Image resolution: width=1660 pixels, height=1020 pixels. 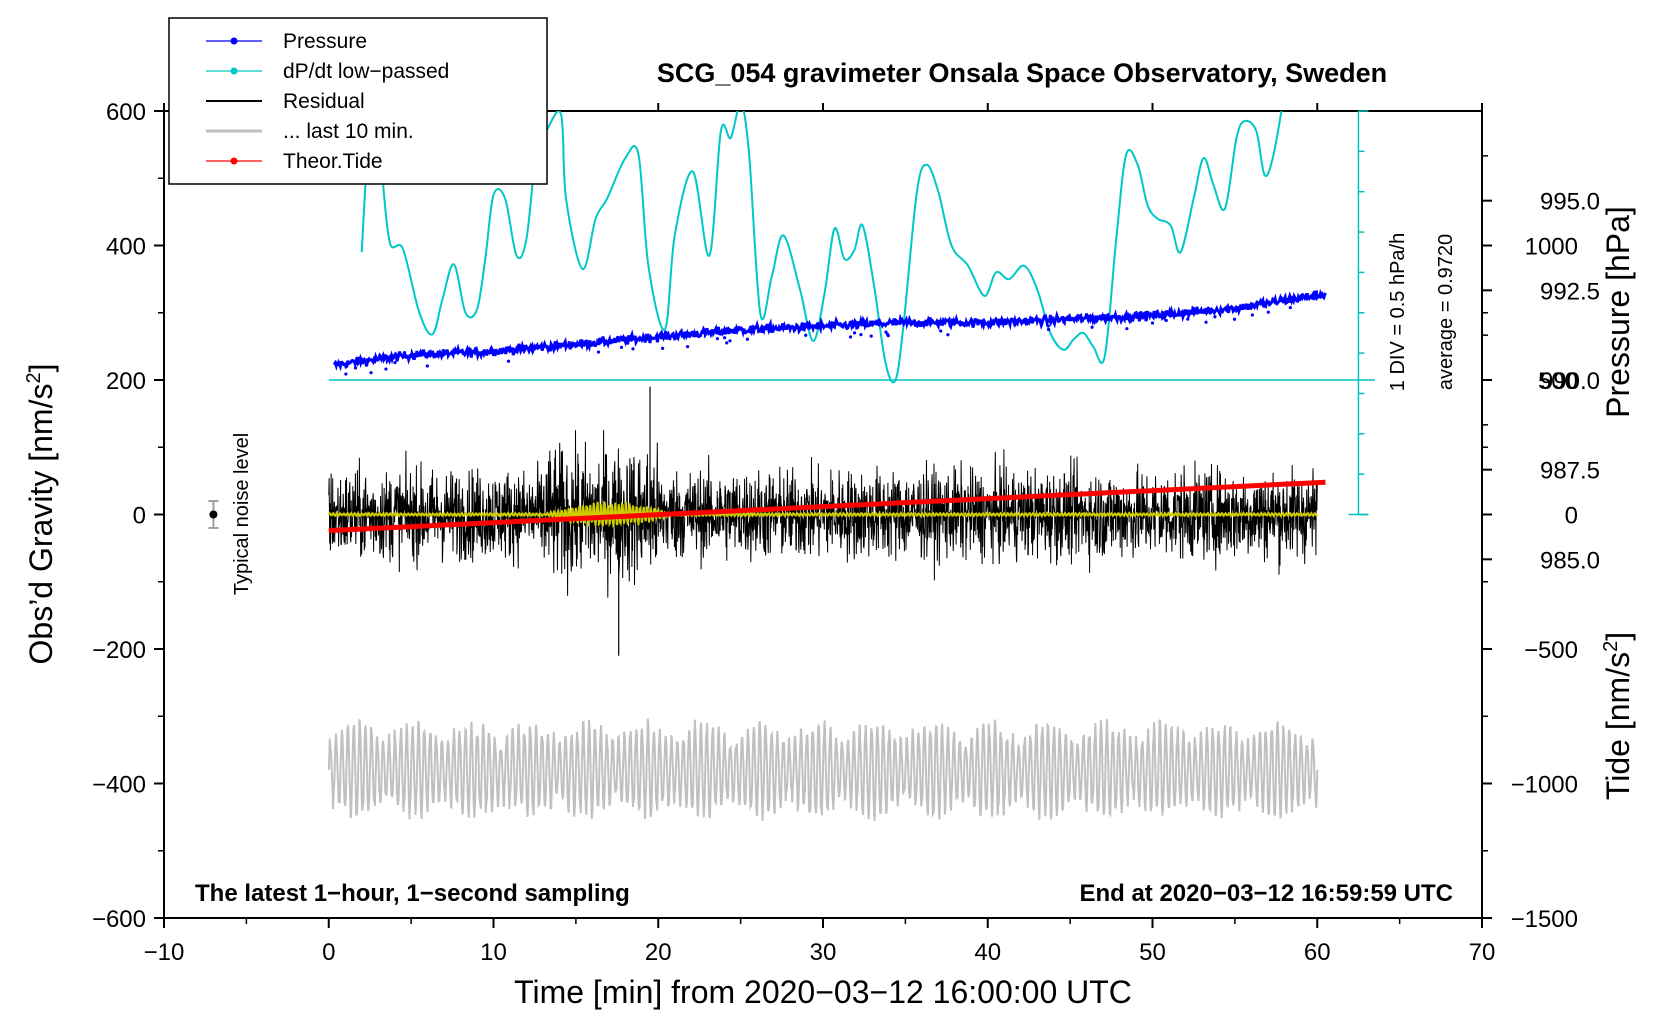 What do you see at coordinates (658, 952) in the screenshot?
I see `x-tick-label: 20` at bounding box center [658, 952].